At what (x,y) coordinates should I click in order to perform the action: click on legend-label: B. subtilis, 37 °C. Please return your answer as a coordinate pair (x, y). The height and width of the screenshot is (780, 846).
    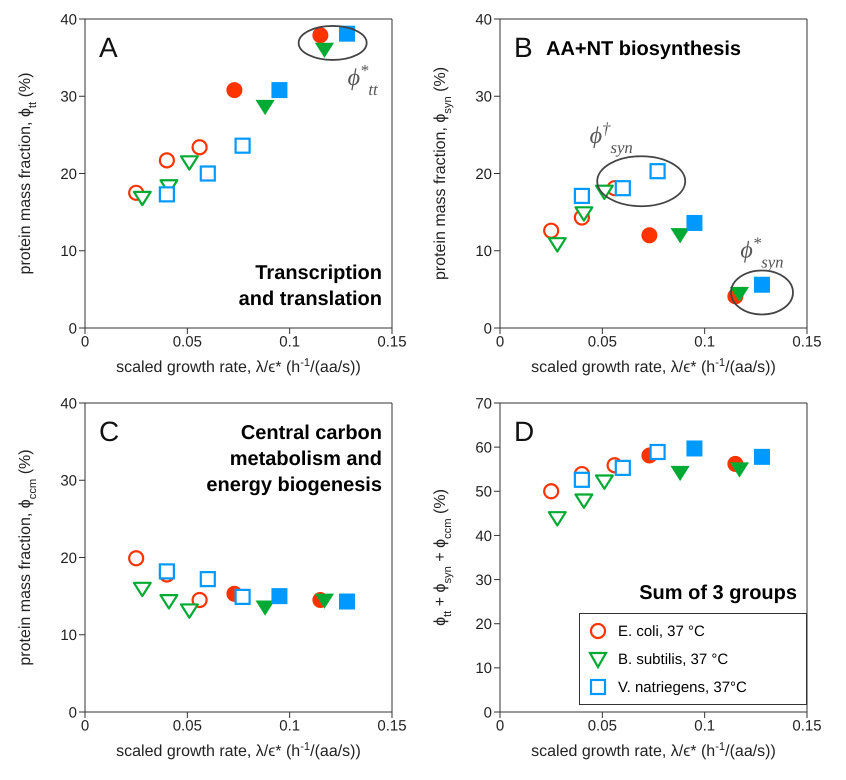
    Looking at the image, I should click on (673, 659).